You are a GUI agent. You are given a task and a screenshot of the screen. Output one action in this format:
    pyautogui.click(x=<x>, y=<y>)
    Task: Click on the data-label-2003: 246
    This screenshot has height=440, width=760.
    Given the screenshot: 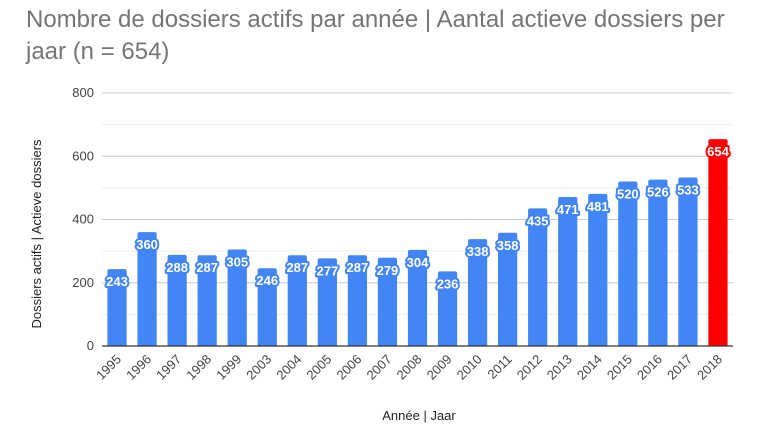 What is the action you would take?
    pyautogui.click(x=267, y=280)
    